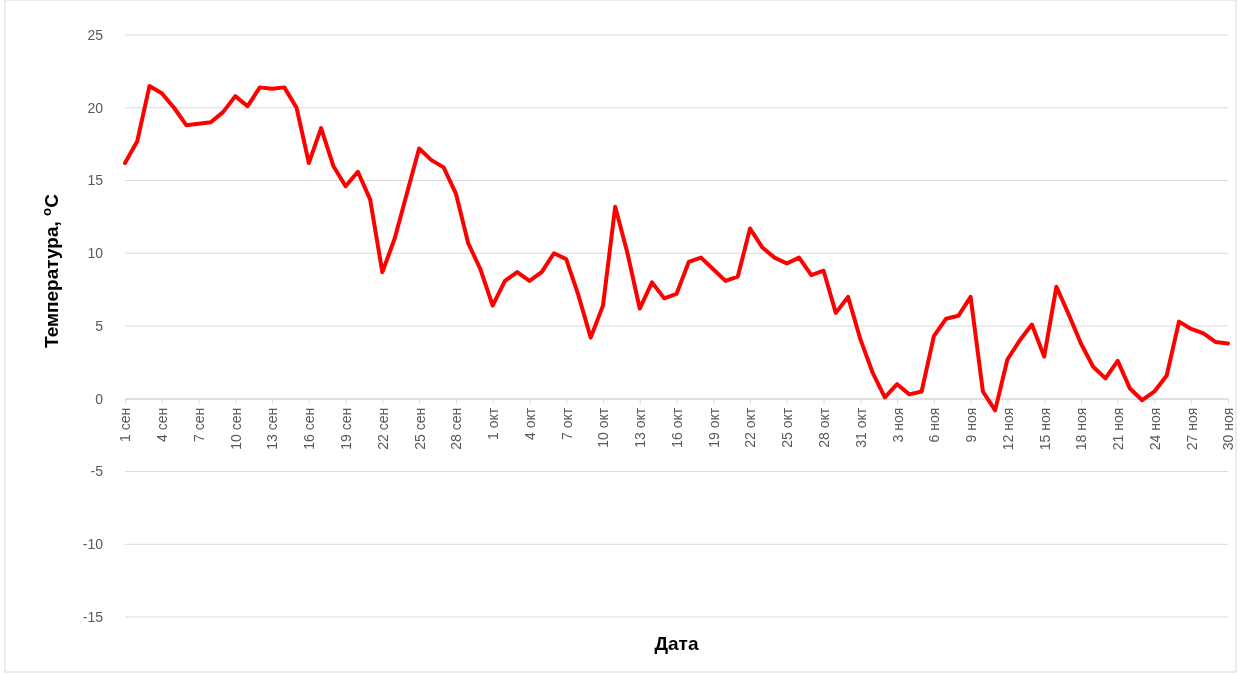  Describe the element at coordinates (493, 423) in the screenshot. I see `x-tick-label: 1 окт` at that location.